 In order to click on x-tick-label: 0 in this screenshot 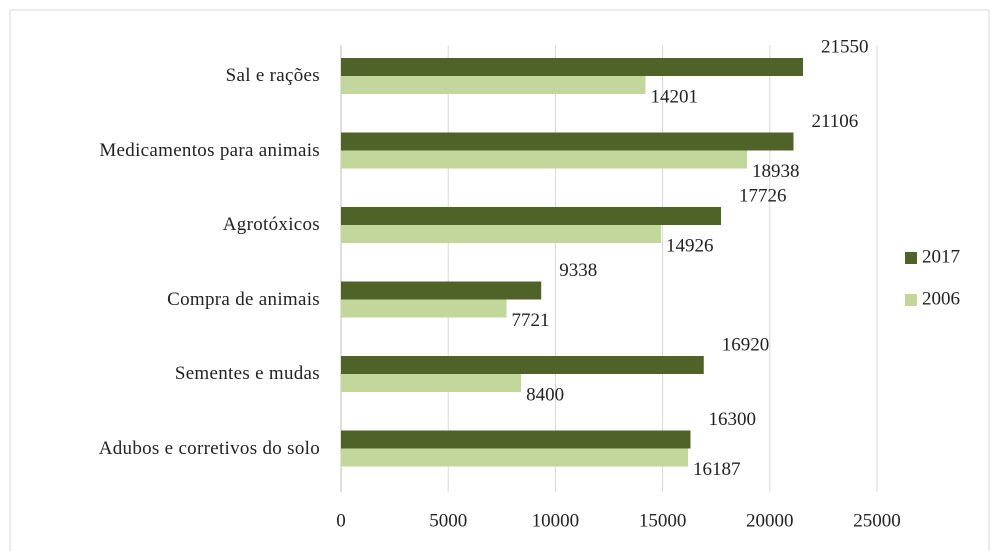, I will do `click(341, 520)`.